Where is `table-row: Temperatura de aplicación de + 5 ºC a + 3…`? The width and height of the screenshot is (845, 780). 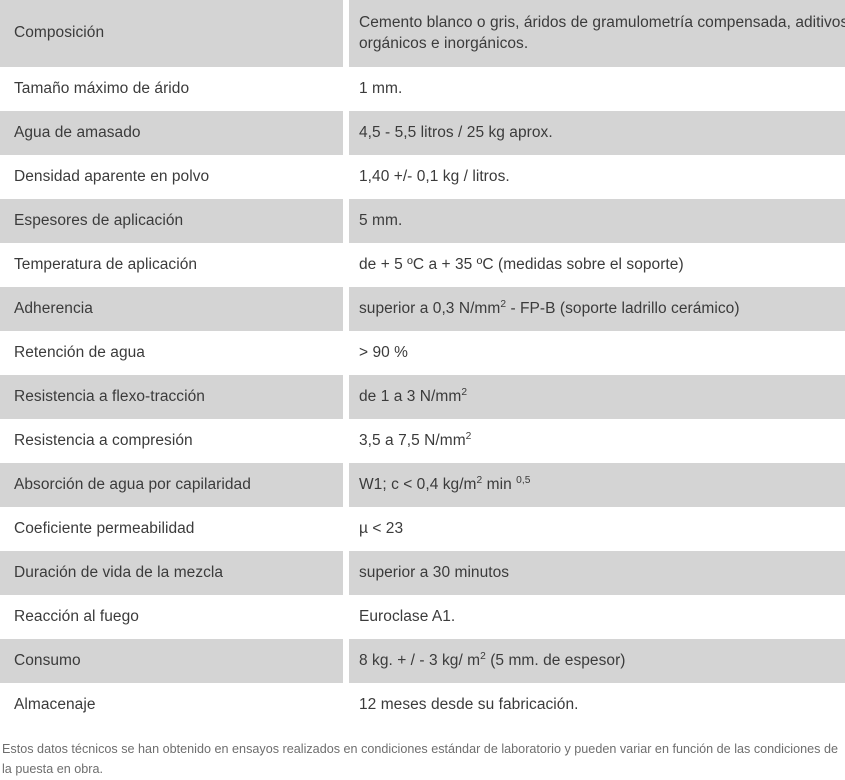
table-row: Temperatura de aplicación de + 5 ºC a + 3… is located at coordinates (422, 265).